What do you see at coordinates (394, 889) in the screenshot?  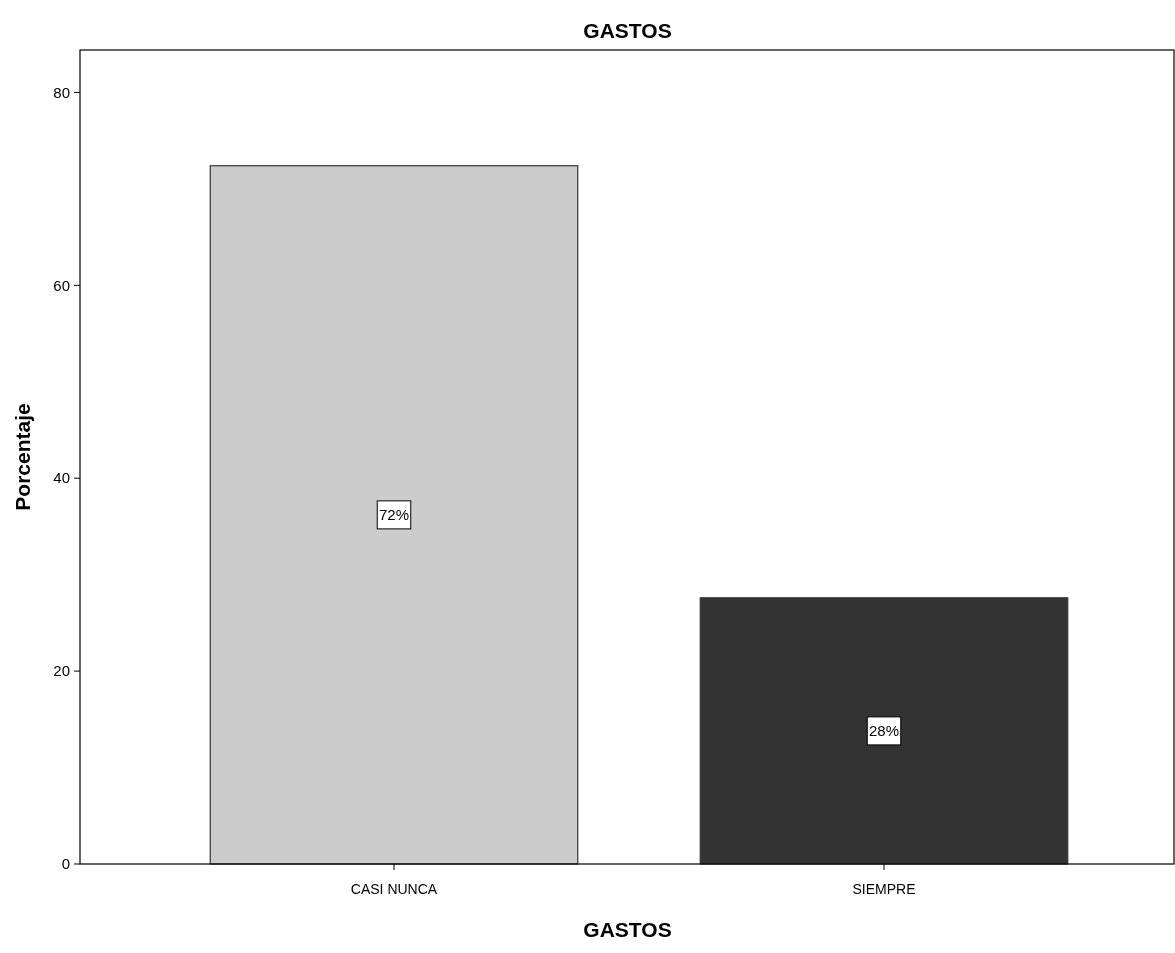 I see `x-tick-label: CASI NUNCA` at bounding box center [394, 889].